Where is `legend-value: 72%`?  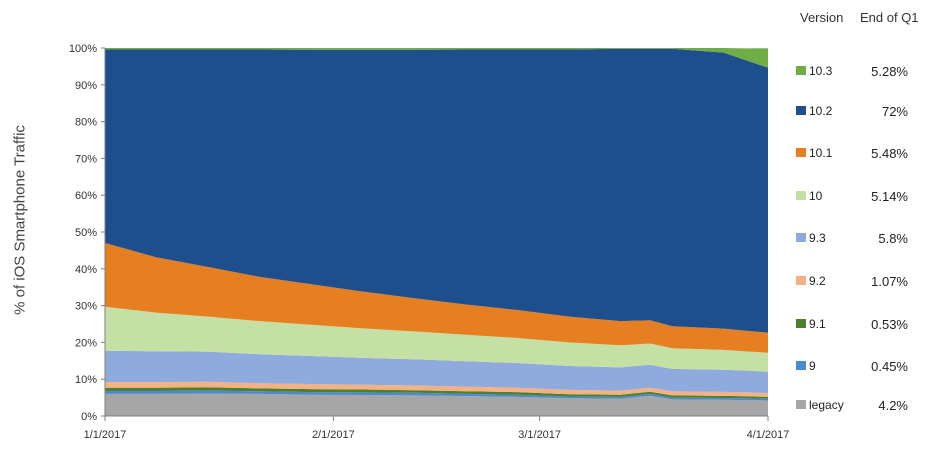 legend-value: 72% is located at coordinates (894, 111).